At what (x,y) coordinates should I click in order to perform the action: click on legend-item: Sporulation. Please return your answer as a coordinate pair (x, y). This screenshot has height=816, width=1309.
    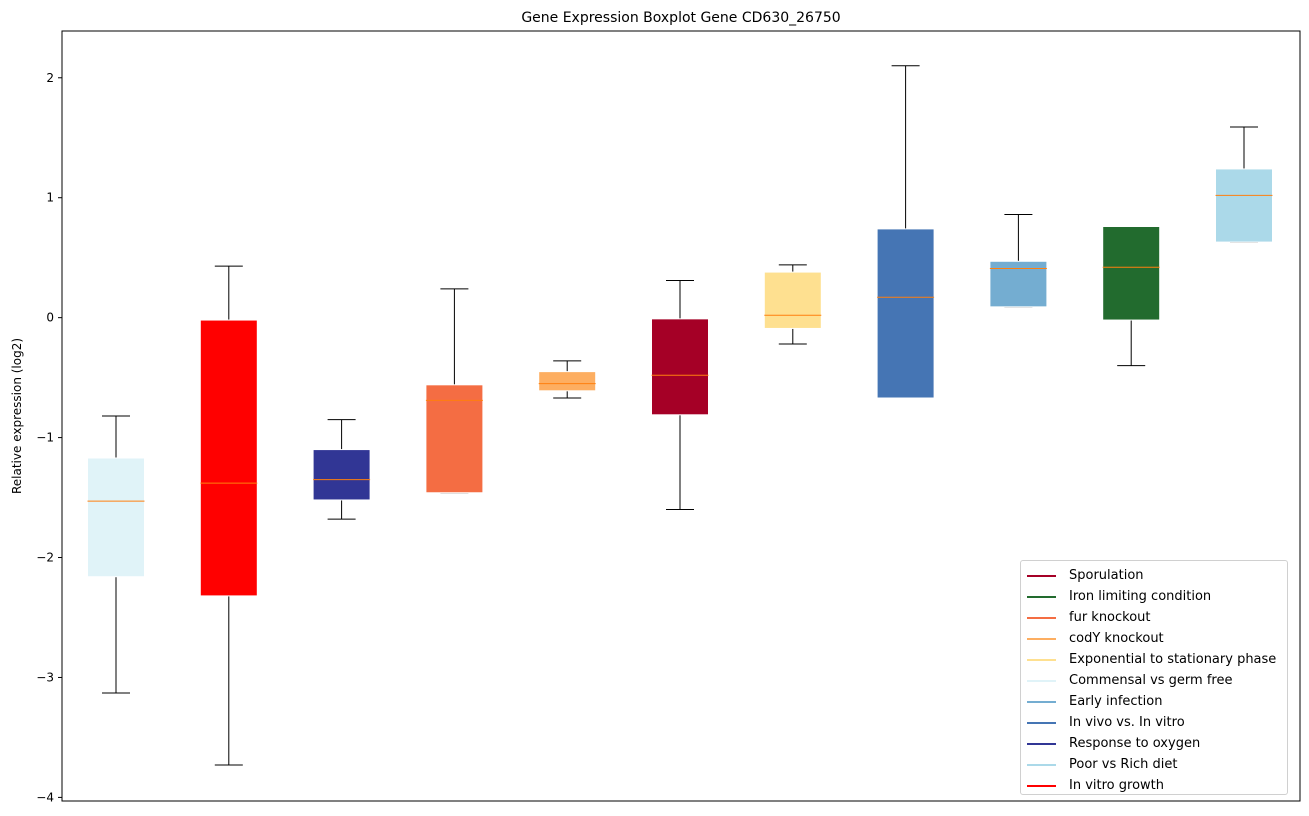
    Looking at the image, I should click on (1157, 575).